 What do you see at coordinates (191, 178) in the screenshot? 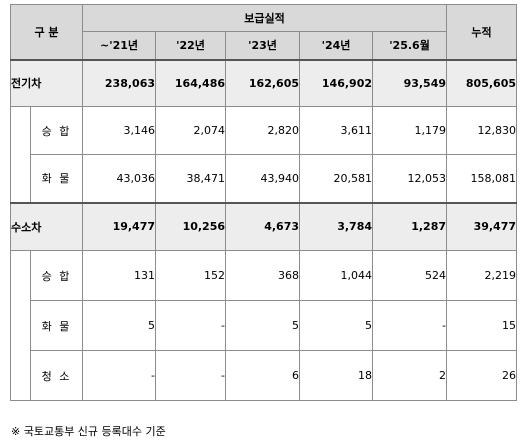
I see `cell-value: 38,471` at bounding box center [191, 178].